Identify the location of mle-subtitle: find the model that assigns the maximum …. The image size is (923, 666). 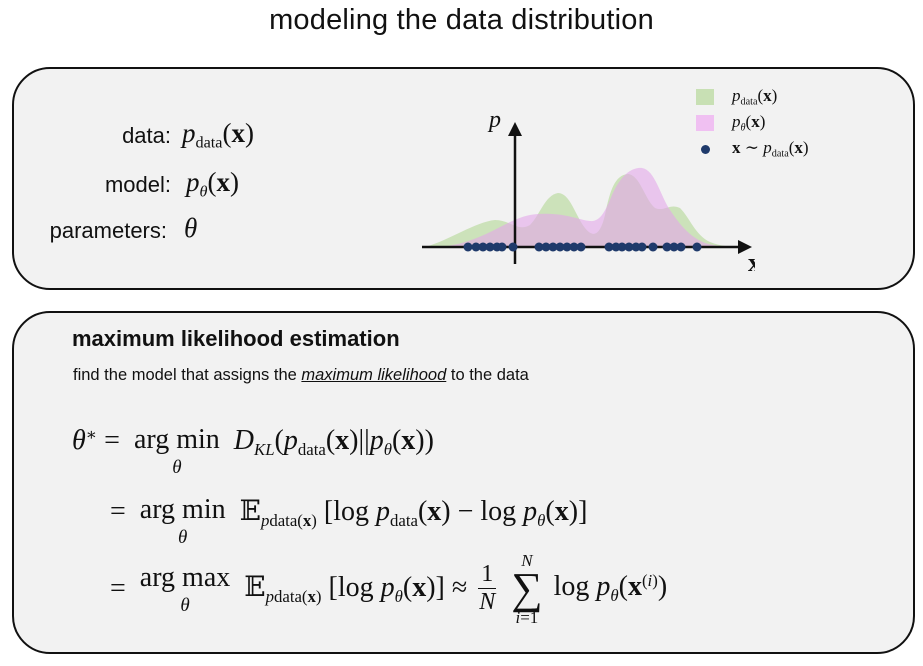
(301, 375).